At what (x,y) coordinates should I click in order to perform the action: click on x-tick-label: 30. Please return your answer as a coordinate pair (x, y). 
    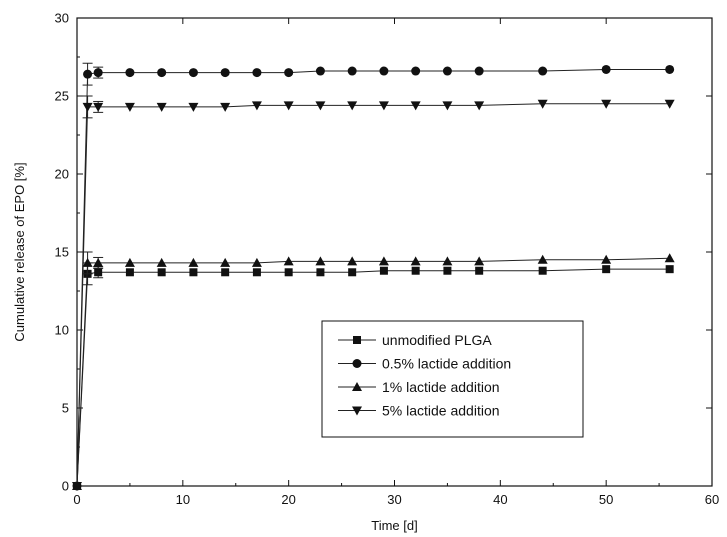
    Looking at the image, I should click on (394, 499).